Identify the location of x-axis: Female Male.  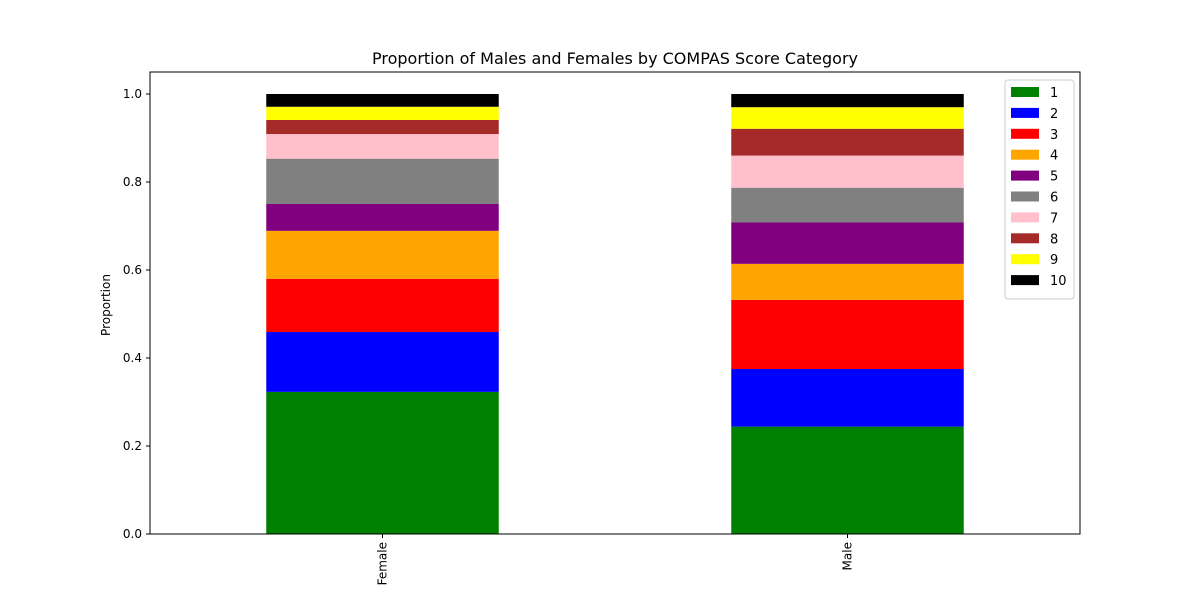
(615, 559).